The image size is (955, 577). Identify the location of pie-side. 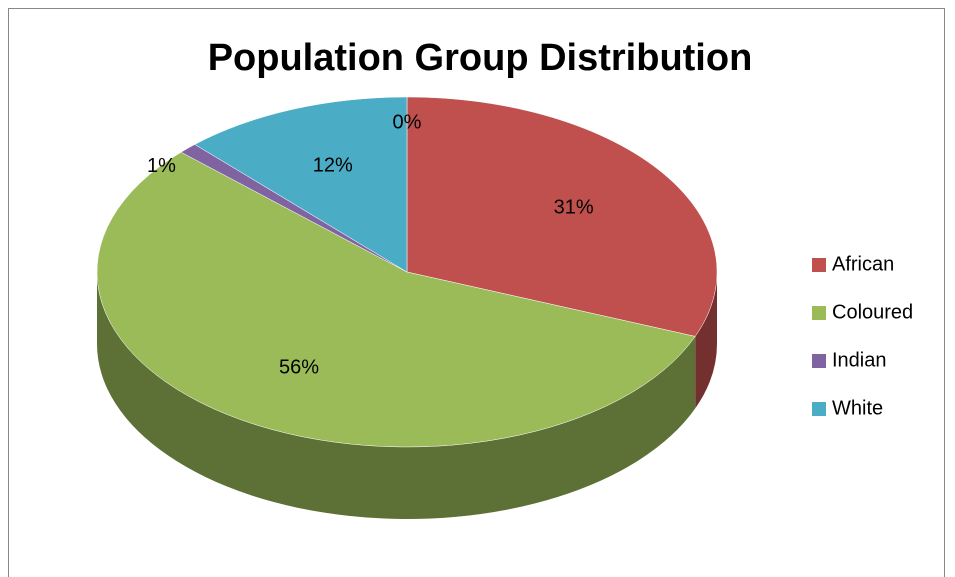
(706, 340).